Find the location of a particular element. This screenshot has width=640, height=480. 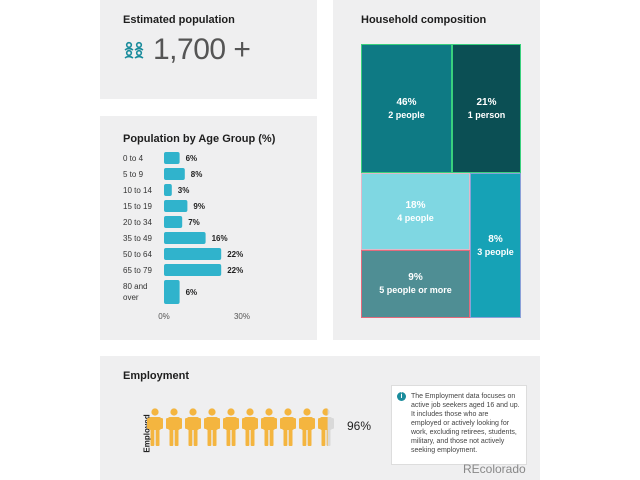

treemap-tile: 46% 2 people is located at coordinates (406, 108).